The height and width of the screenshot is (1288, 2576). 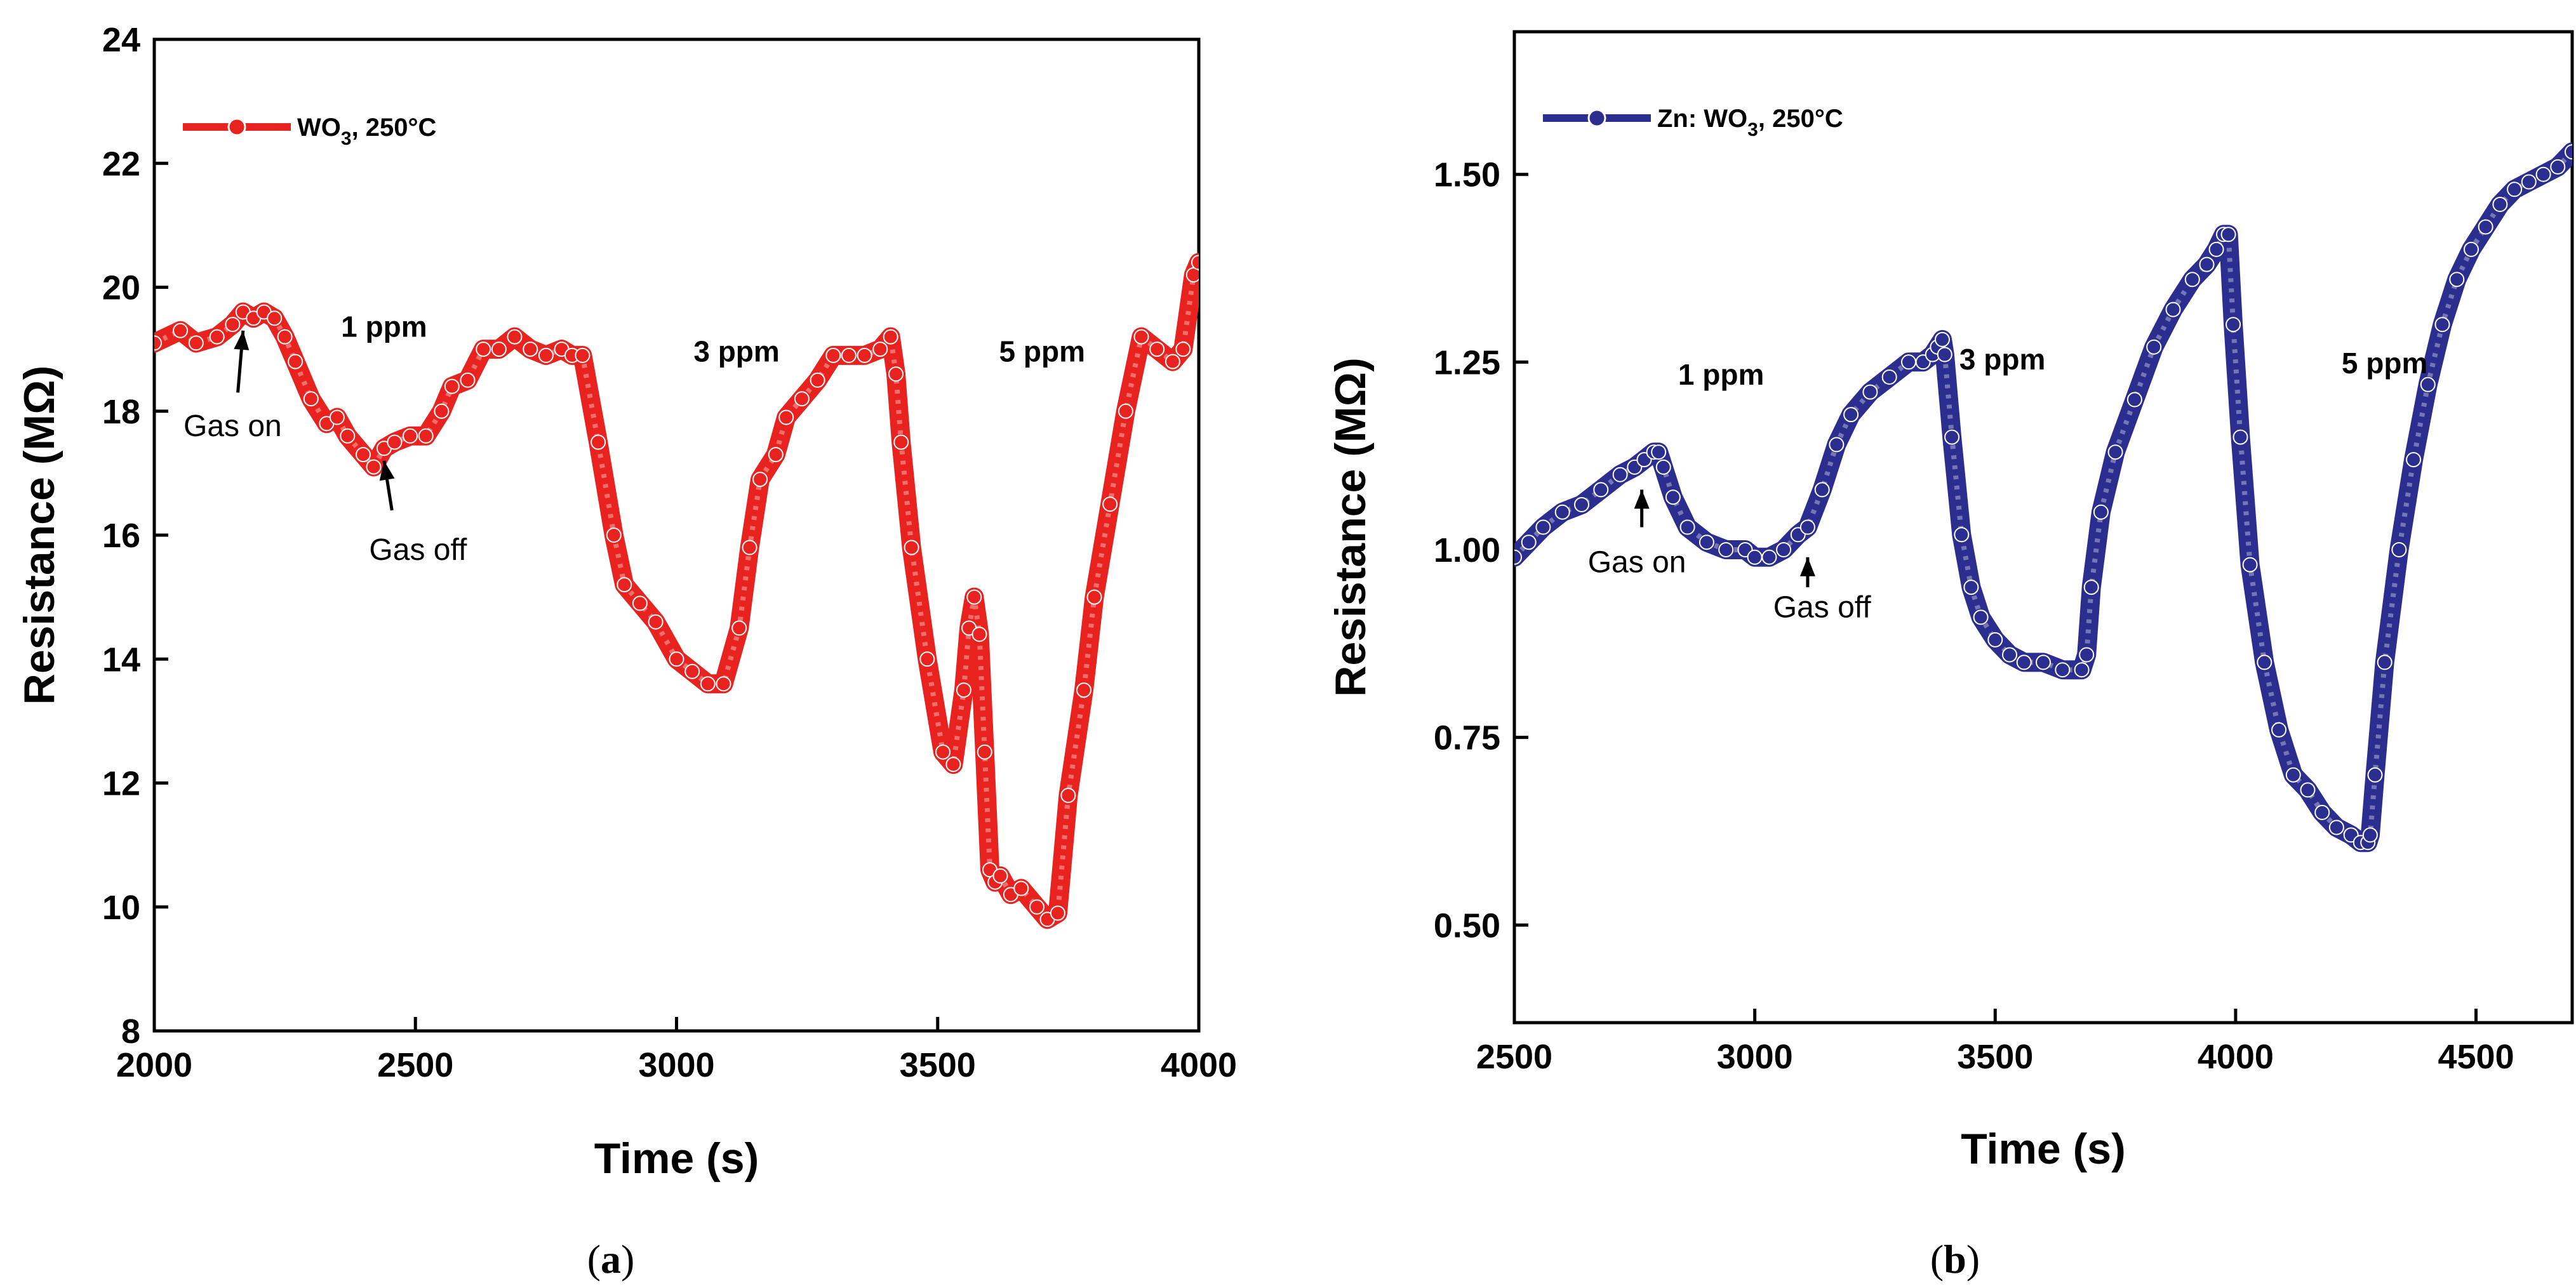 I want to click on panel-a-y-tick-label: 24, so click(x=121, y=40).